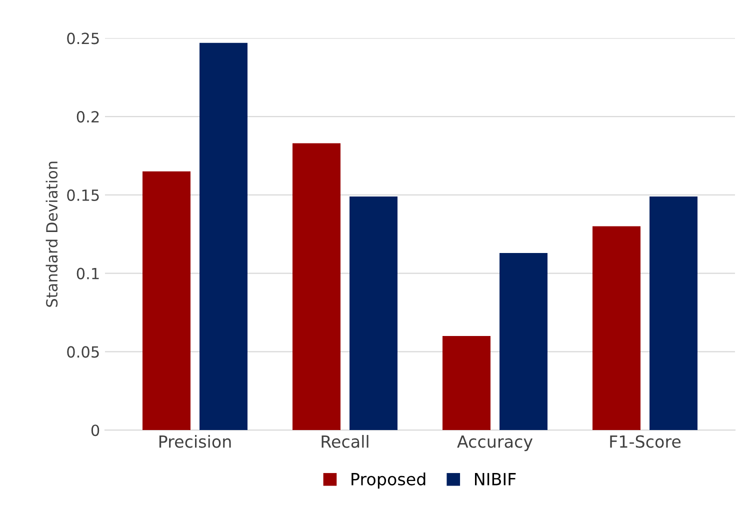 The height and width of the screenshot is (509, 750). Describe the element at coordinates (87, 117) in the screenshot. I see `y-tick-label: 0.2` at that location.